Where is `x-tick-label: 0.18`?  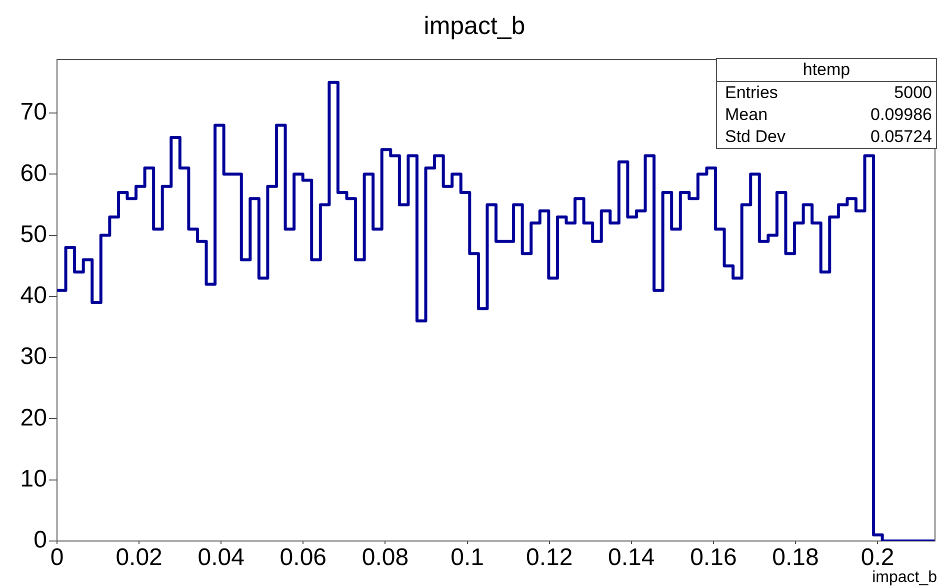
x-tick-label: 0.18 is located at coordinates (795, 558).